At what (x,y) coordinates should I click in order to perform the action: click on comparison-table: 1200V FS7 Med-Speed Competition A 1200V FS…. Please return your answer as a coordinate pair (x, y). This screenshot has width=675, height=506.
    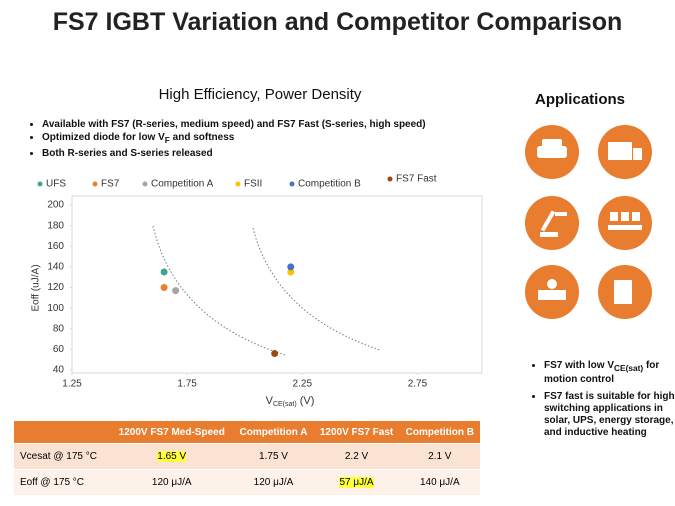
    Looking at the image, I should click on (247, 458).